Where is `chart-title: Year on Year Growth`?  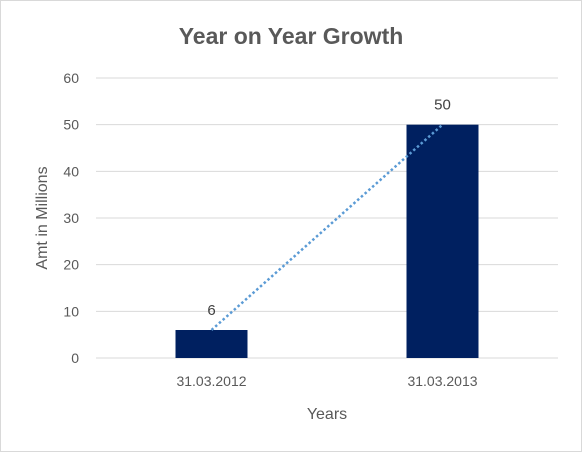
chart-title: Year on Year Growth is located at coordinates (291, 36).